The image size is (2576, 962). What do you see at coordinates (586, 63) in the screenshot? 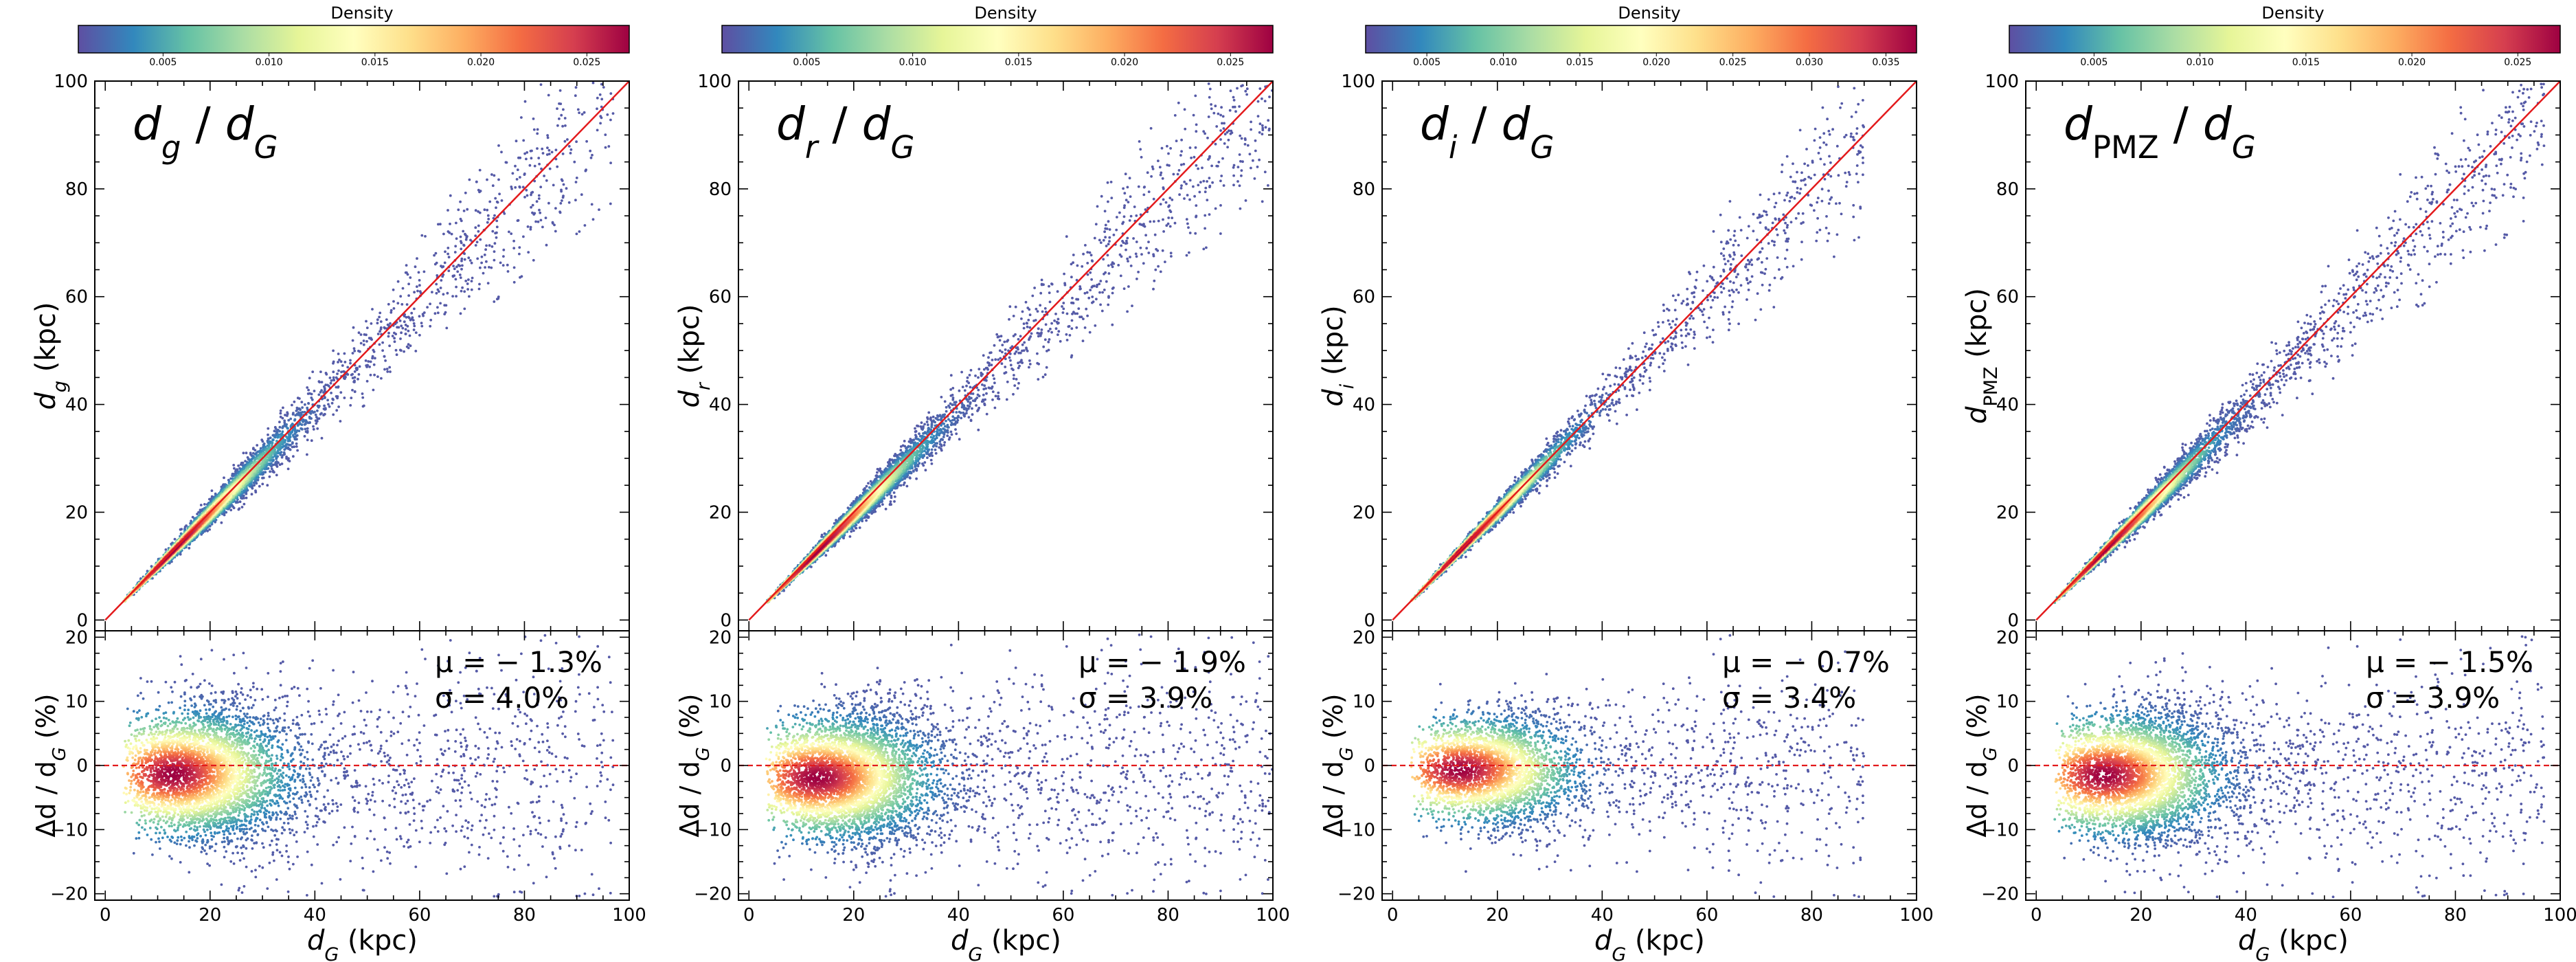
I see `colorbar-tick-label: 0.025` at bounding box center [586, 63].